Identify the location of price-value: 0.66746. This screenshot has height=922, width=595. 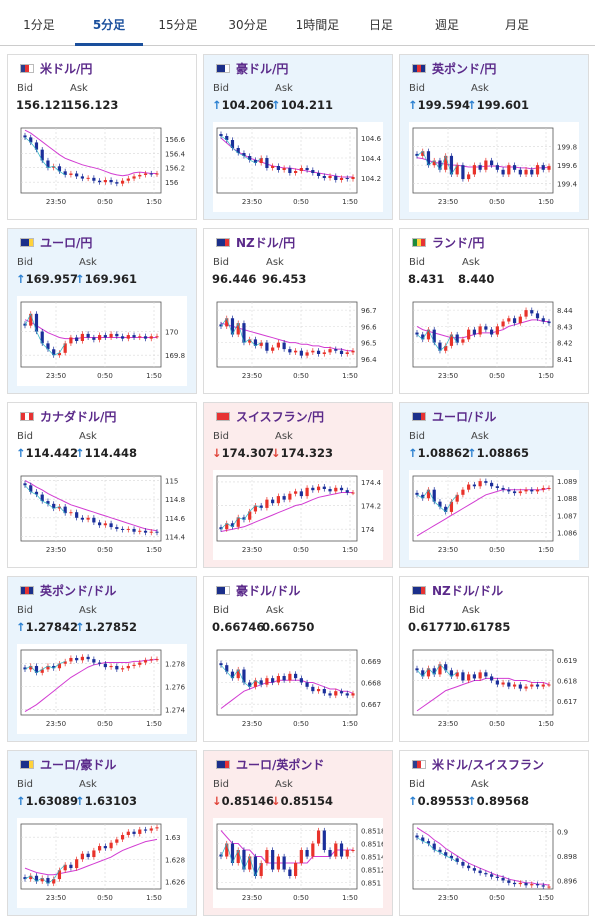
(238, 627).